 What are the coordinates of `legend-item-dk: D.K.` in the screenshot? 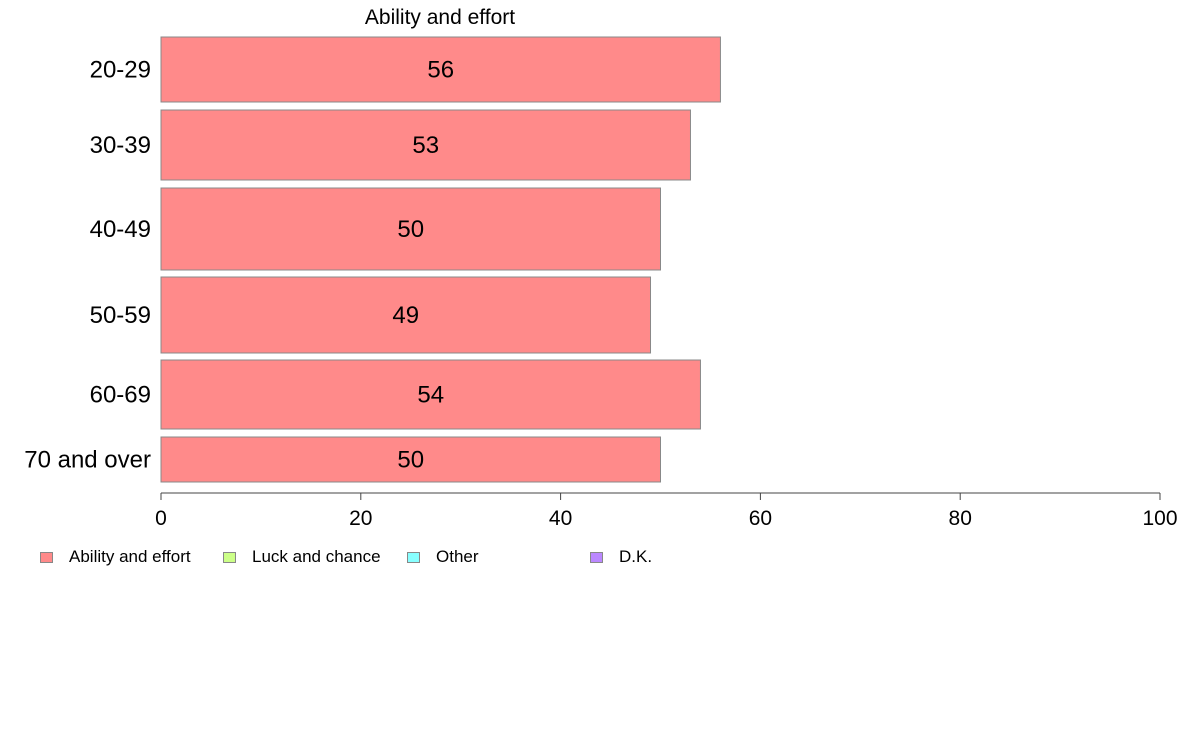 It's located at (621, 557).